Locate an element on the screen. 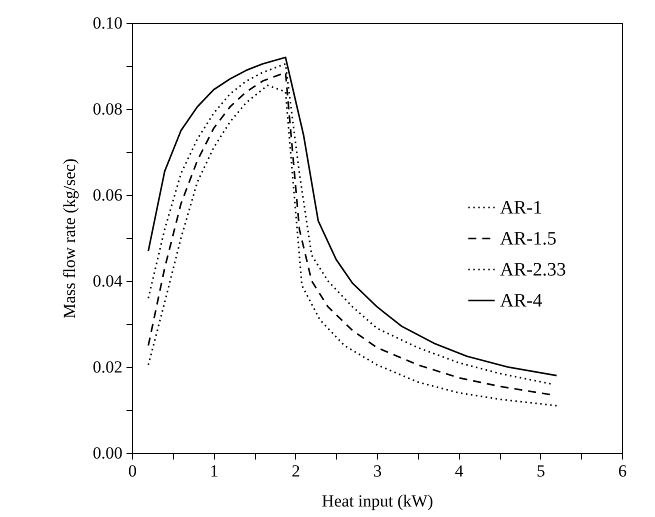  x-axis-title: Heat input (kW) is located at coordinates (378, 501).